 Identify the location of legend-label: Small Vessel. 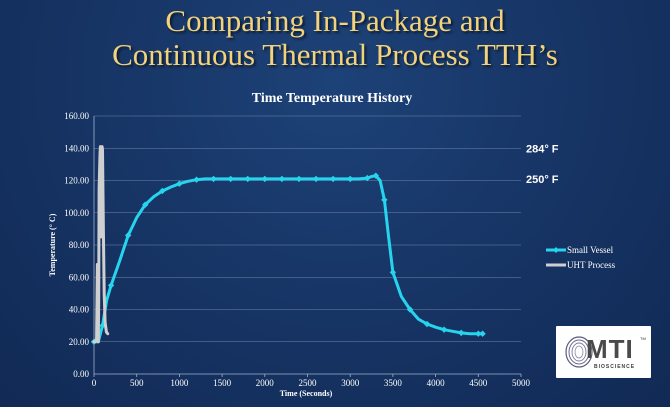
(590, 250).